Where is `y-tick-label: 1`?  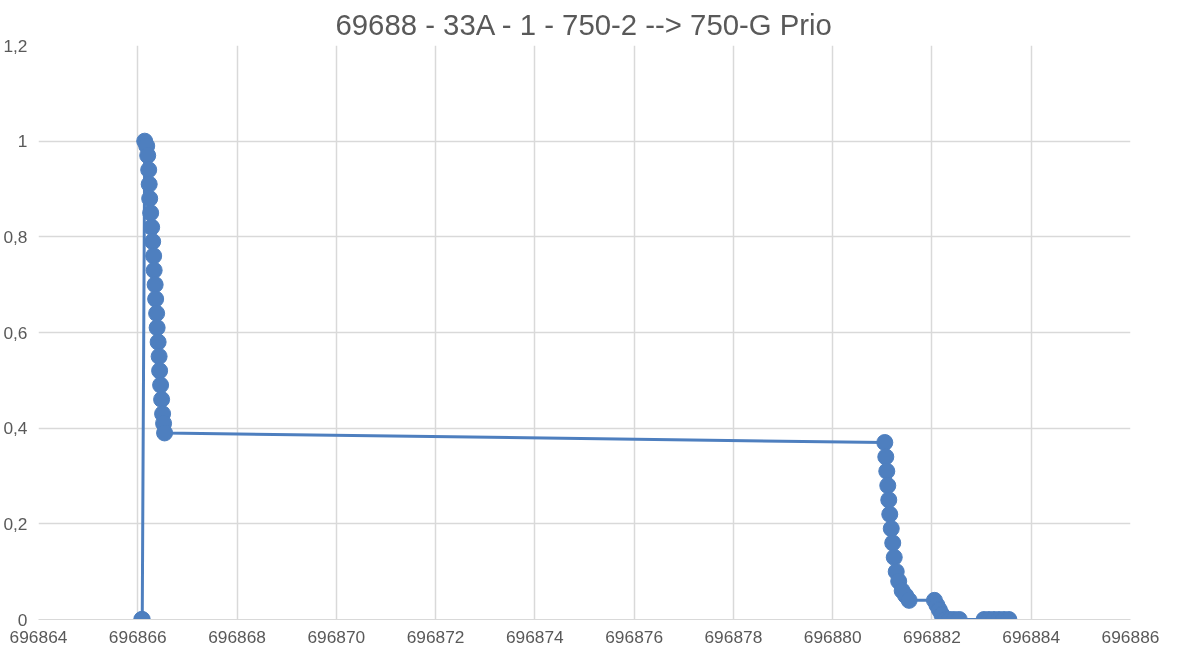
y-tick-label: 1 is located at coordinates (22, 141).